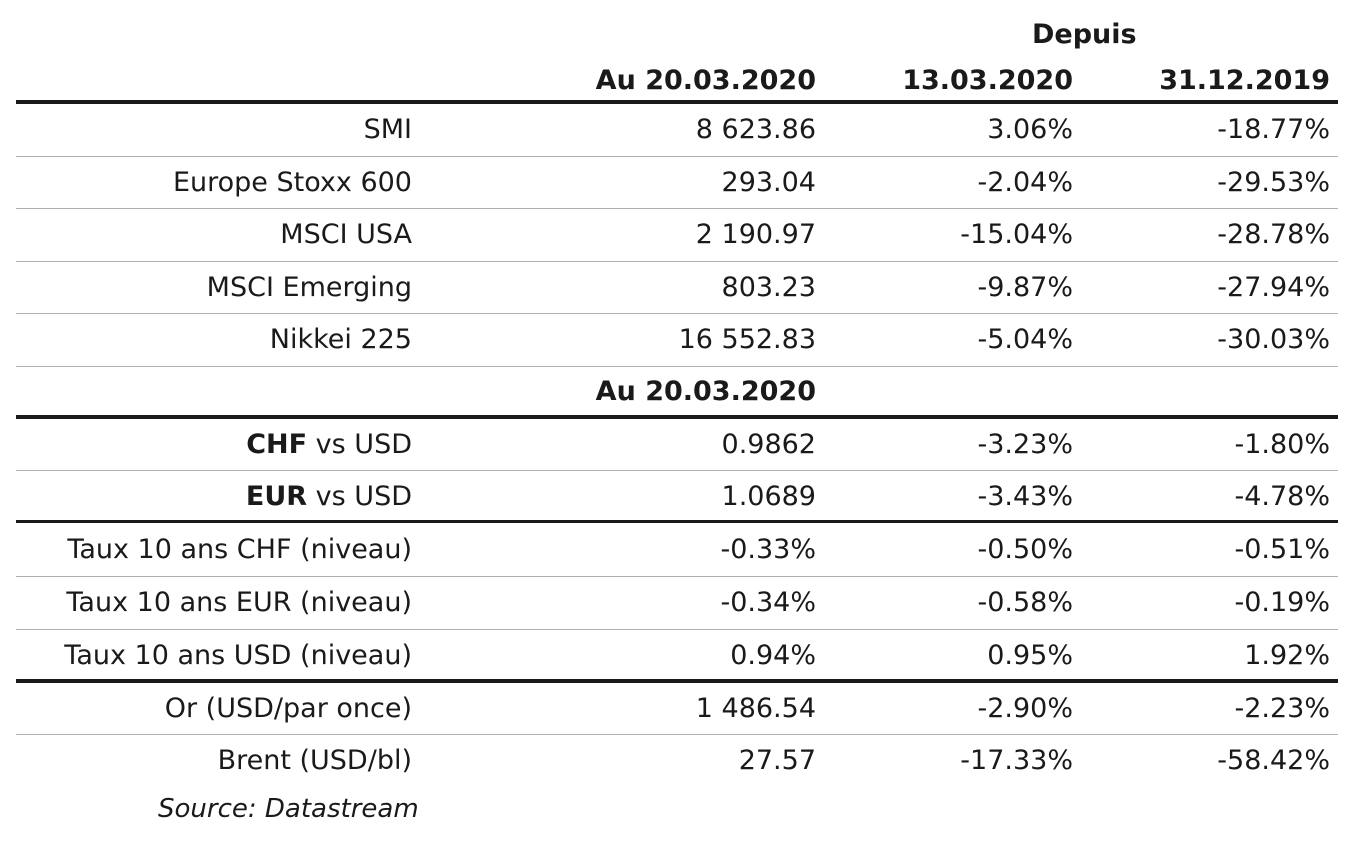 Image resolution: width=1352 pixels, height=842 pixels. Describe the element at coordinates (1287, 655) in the screenshot. I see `cell-ytd: 1.92%` at that location.